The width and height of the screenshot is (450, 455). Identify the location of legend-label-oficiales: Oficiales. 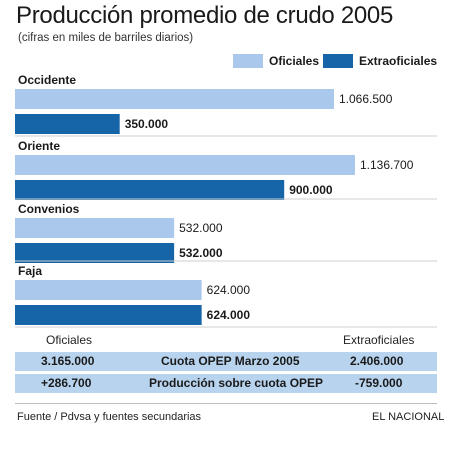
(294, 61).